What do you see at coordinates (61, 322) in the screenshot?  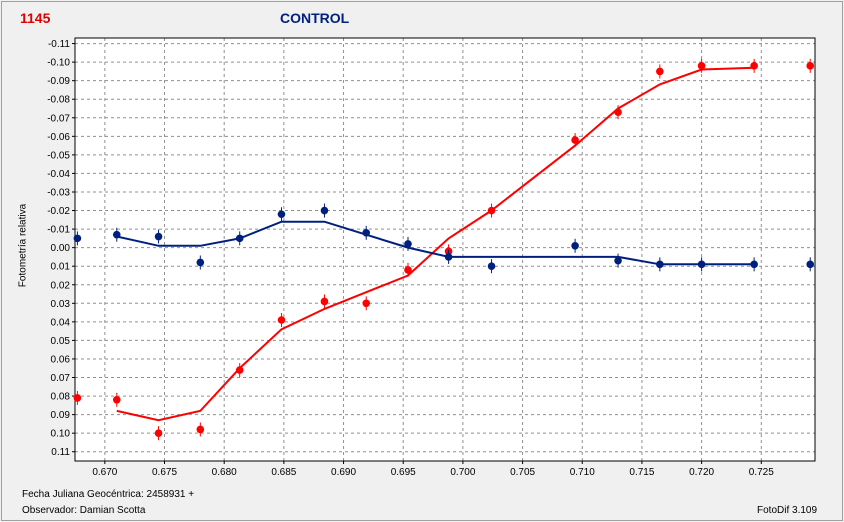 I see `y-tick-label: 0.04` at bounding box center [61, 322].